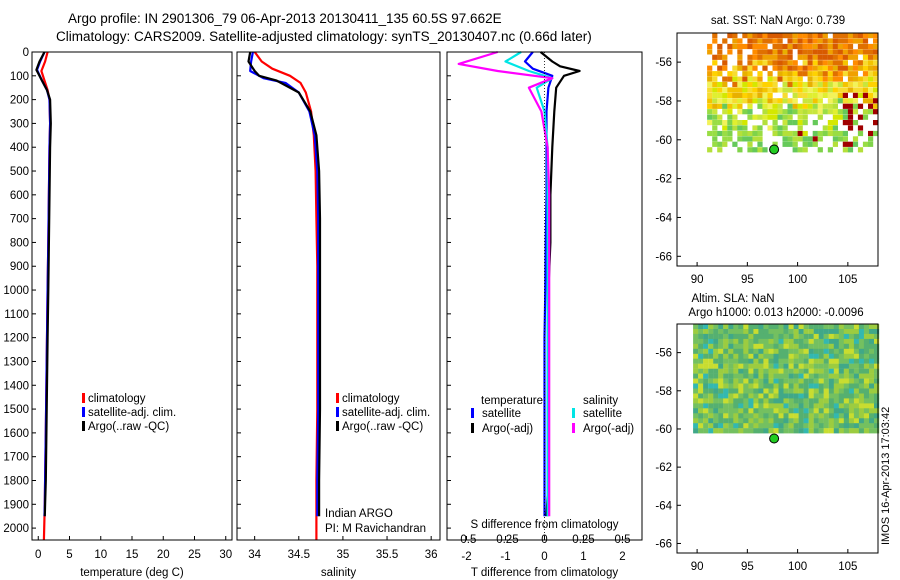 This screenshot has height=580, width=900. What do you see at coordinates (19, 220) in the screenshot?
I see `panel1-ytick-label: 700` at bounding box center [19, 220].